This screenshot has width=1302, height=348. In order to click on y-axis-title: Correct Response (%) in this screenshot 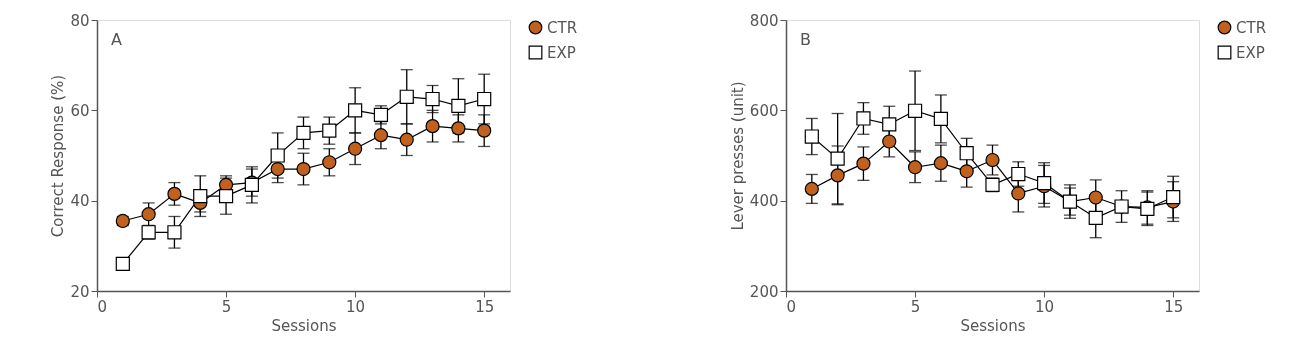, I will do `click(58, 156)`.